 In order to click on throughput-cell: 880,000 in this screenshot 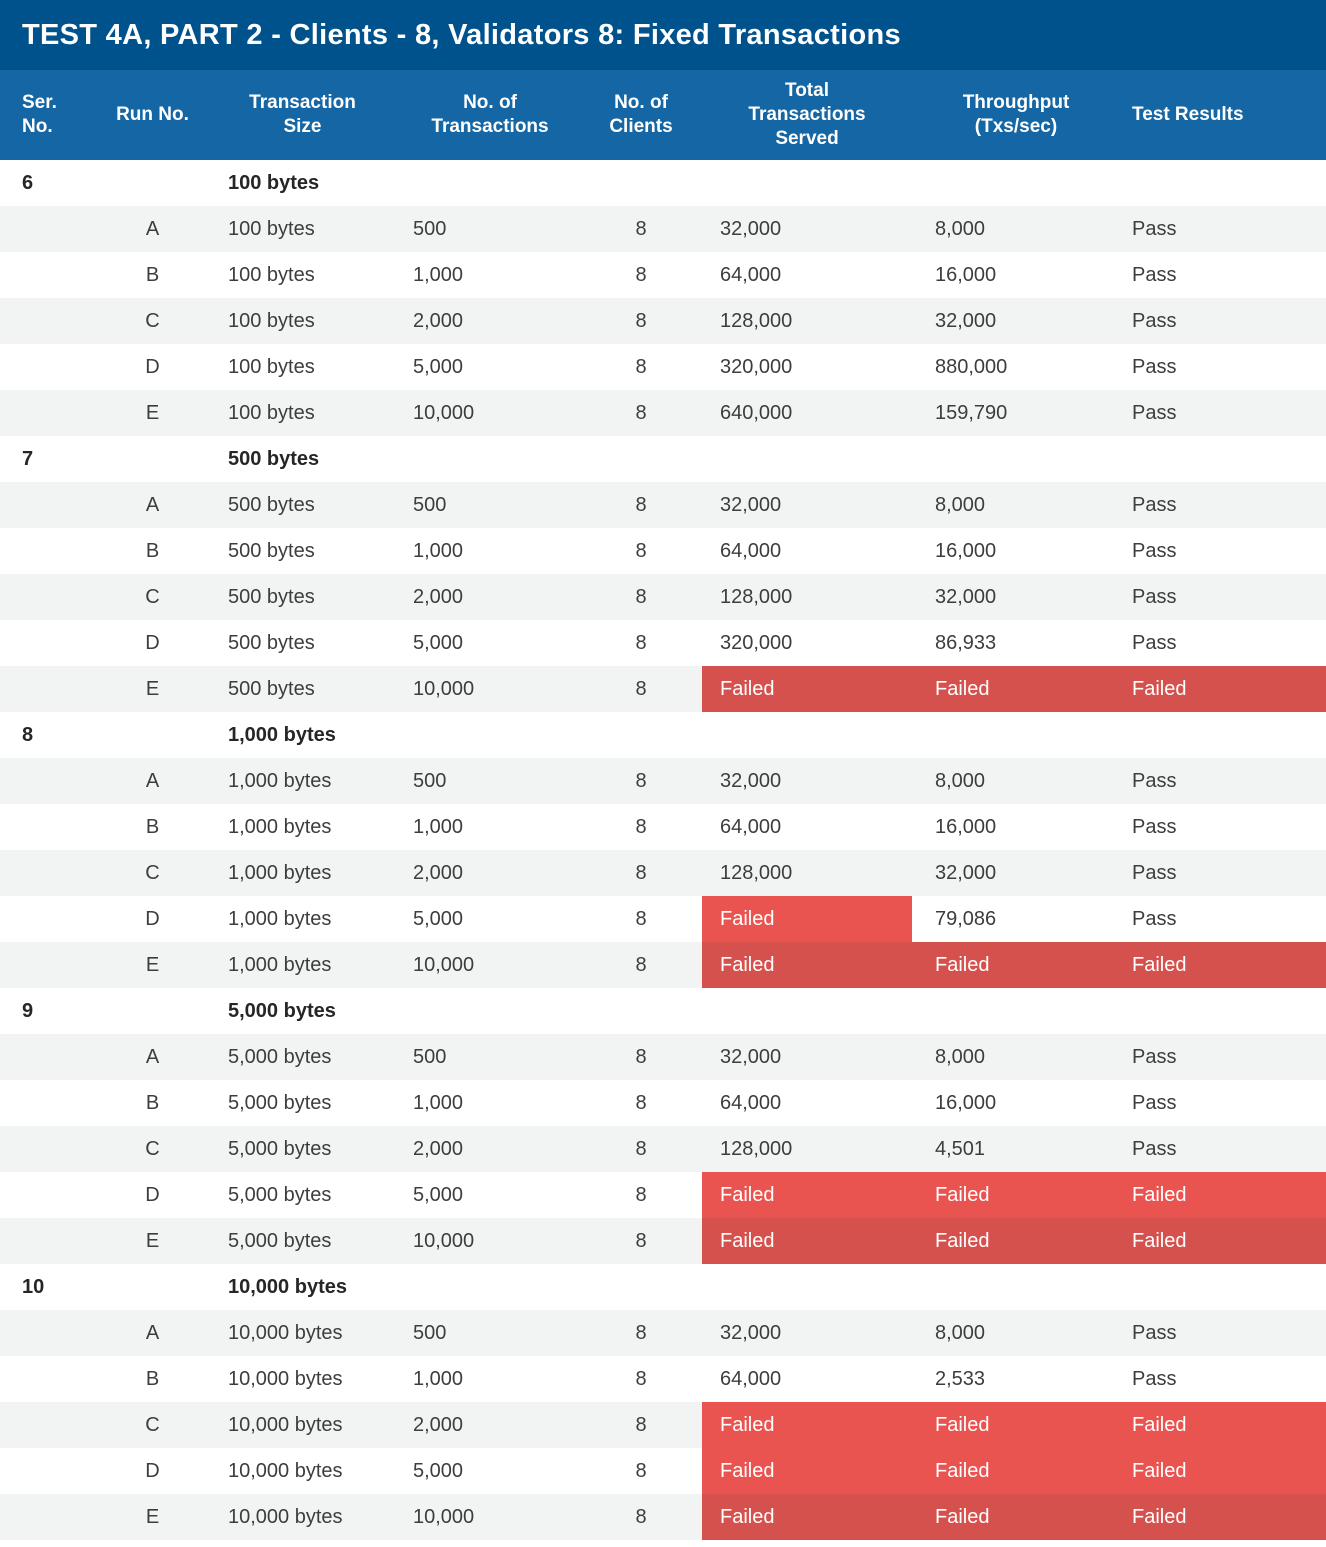, I will do `click(971, 366)`.